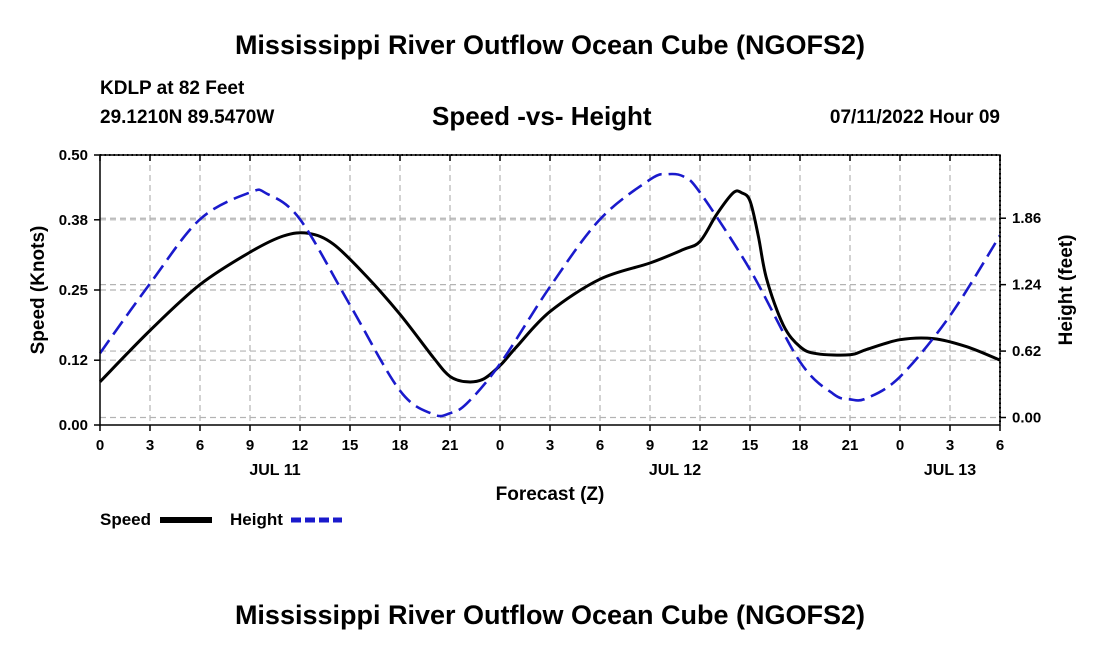  What do you see at coordinates (73, 360) in the screenshot?
I see `y-tick-label: 0.12` at bounding box center [73, 360].